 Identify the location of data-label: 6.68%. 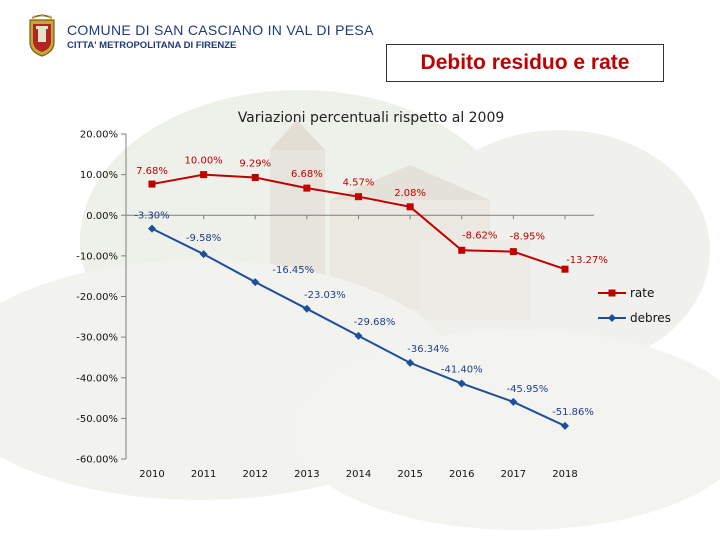
(307, 174).